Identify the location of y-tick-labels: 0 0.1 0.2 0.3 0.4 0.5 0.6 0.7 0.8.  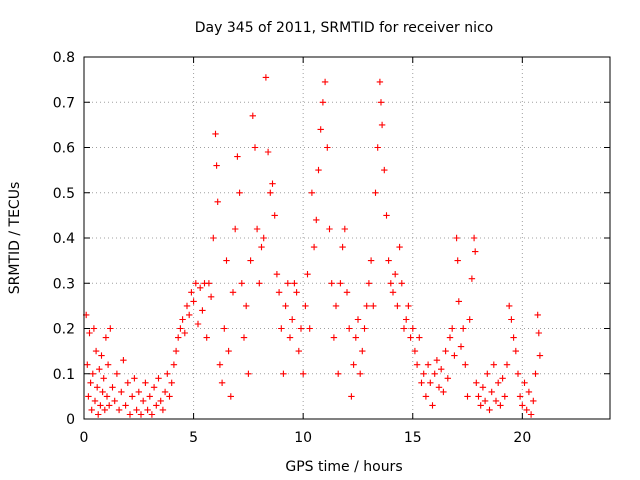
(64, 239).